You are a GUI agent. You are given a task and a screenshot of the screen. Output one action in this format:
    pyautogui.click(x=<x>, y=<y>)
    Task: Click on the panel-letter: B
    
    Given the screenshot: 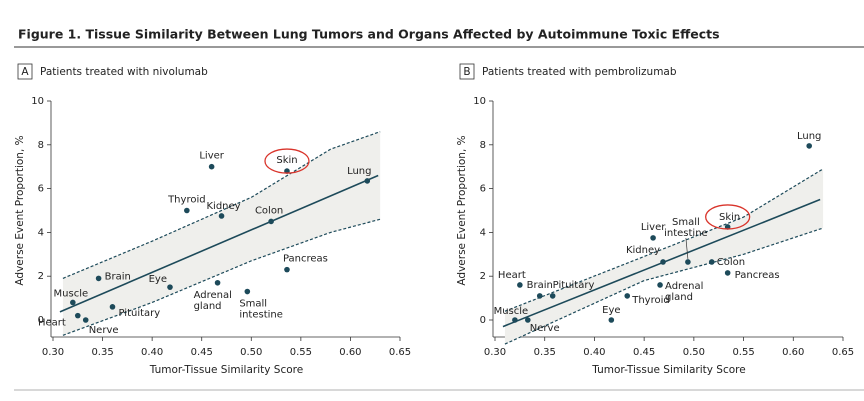 What is the action you would take?
    pyautogui.click(x=466, y=72)
    